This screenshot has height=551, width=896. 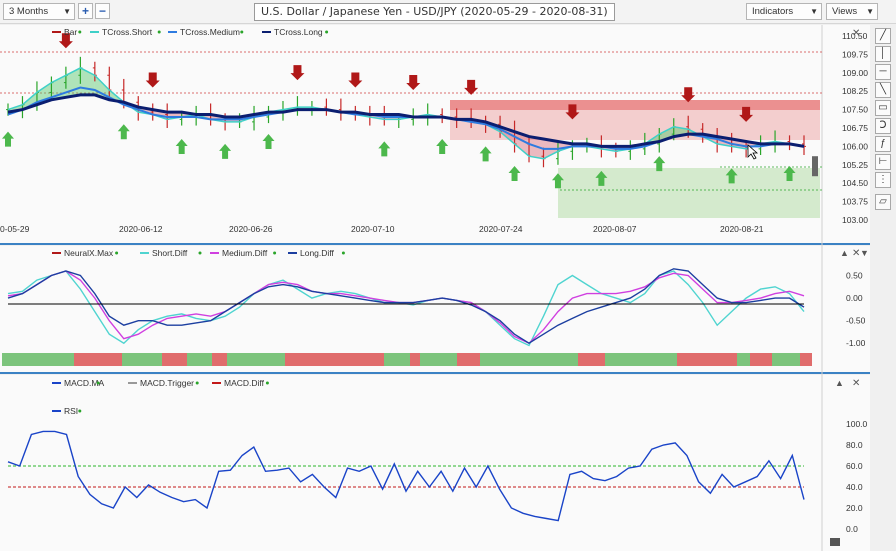 I want to click on legend-label: Bar, so click(x=70, y=32).